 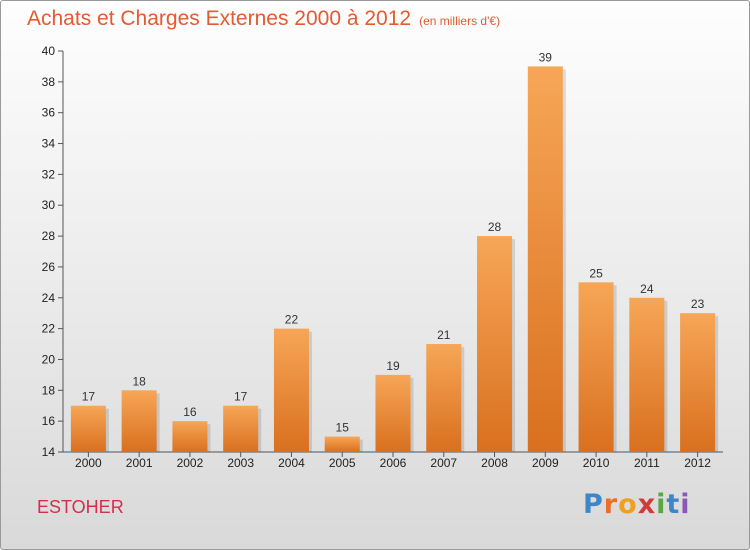 What do you see at coordinates (460, 21) in the screenshot?
I see `unit-label: (en milliers d'€)` at bounding box center [460, 21].